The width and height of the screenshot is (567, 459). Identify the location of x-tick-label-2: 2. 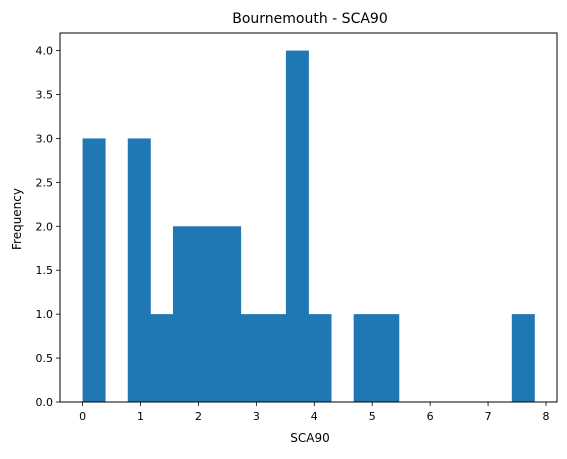
(198, 416).